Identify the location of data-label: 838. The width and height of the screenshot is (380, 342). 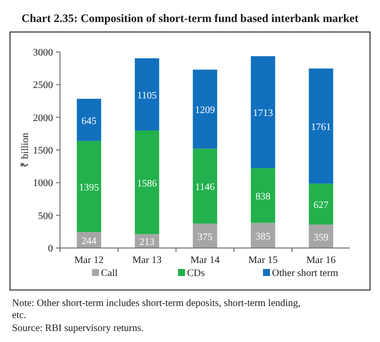
(263, 196).